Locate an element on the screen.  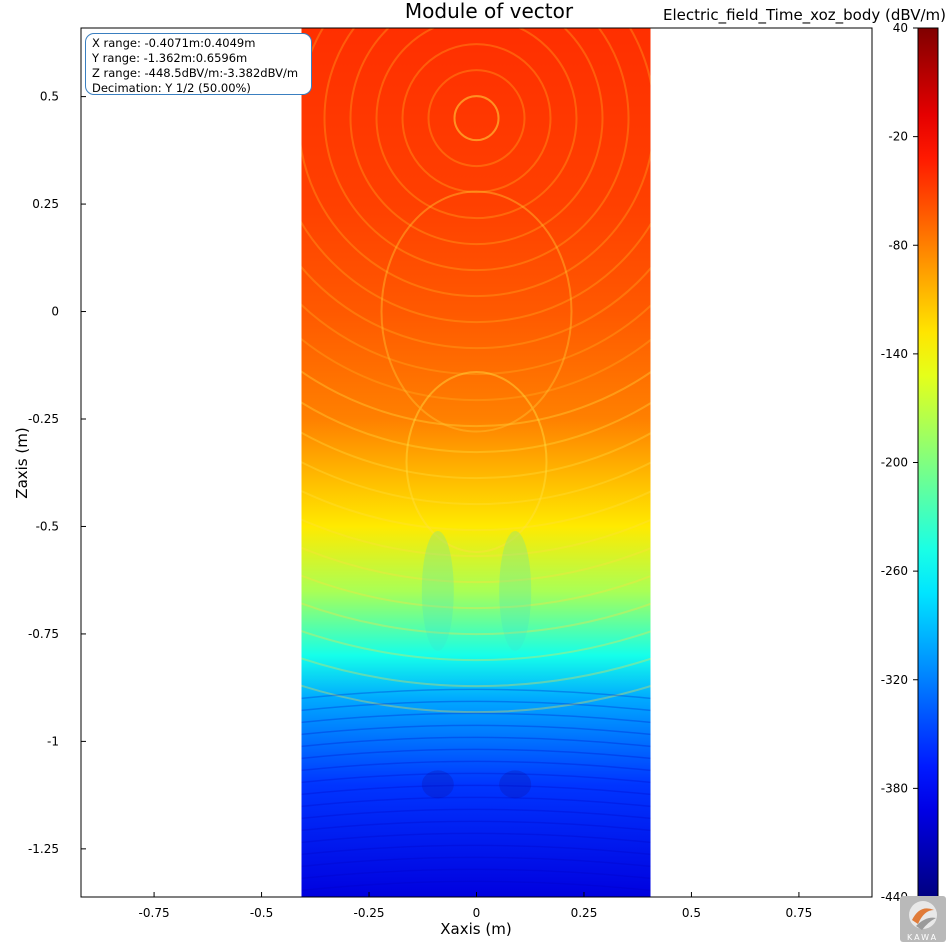
colorbar-tick-label: -80 is located at coordinates (898, 245).